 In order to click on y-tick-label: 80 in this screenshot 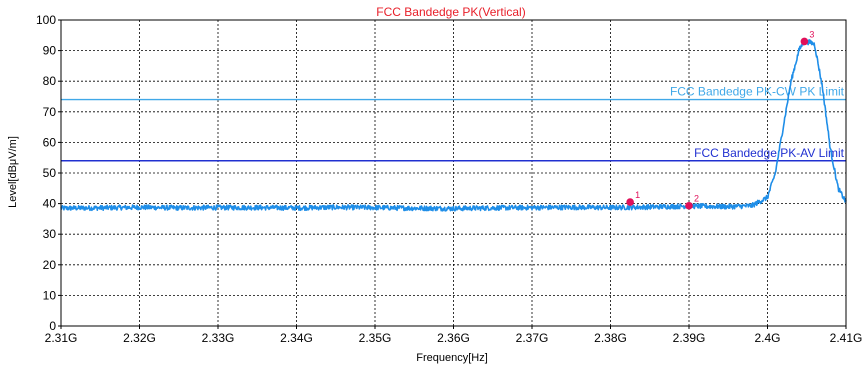, I will do `click(50, 81)`.